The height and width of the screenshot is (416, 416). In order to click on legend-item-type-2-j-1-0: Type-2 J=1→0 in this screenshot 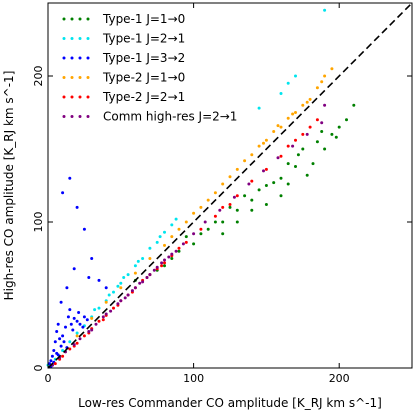, I will do `click(123, 78)`.